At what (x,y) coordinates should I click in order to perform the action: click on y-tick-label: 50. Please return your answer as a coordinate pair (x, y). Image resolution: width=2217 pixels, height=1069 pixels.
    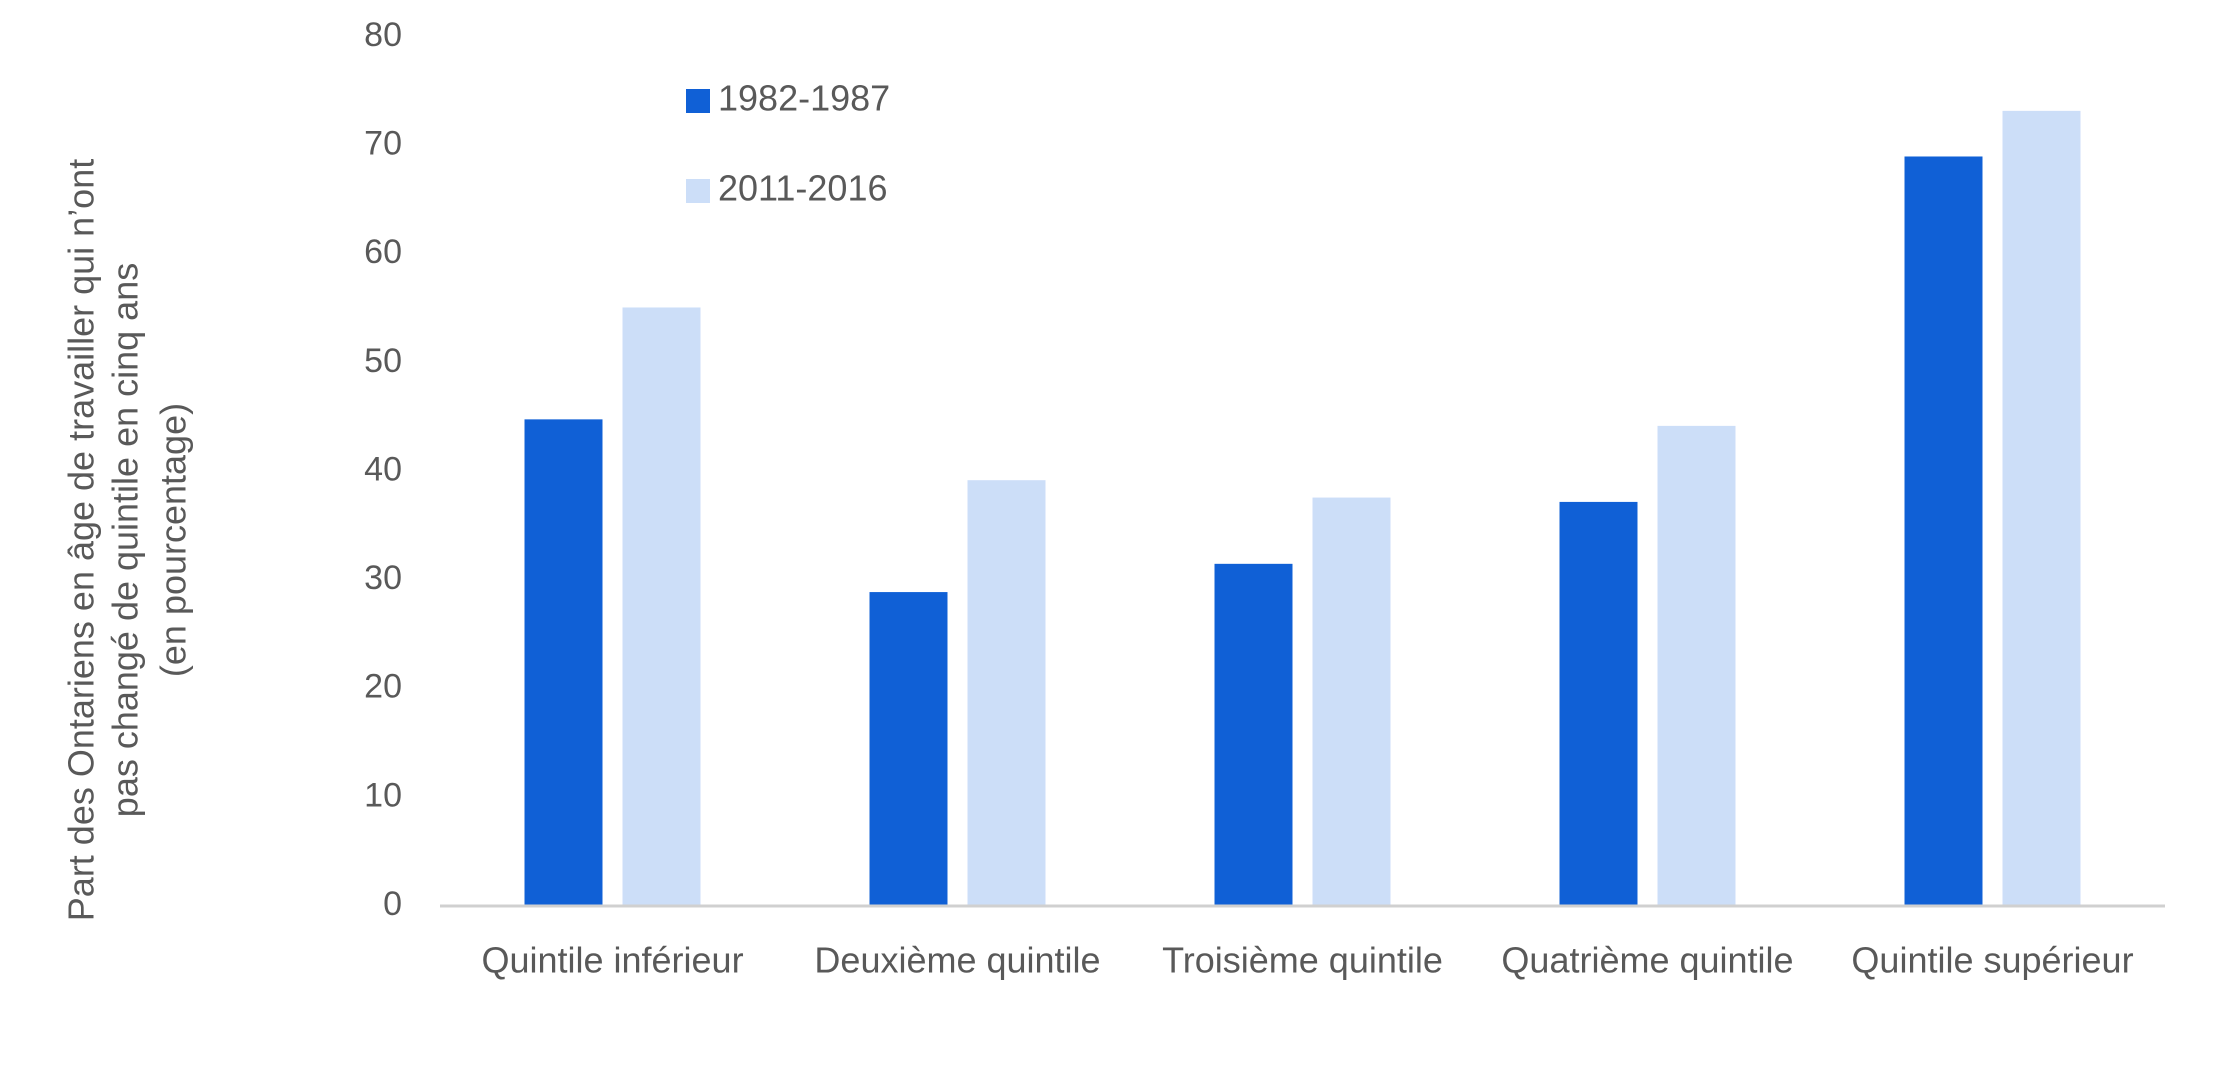
    Looking at the image, I should click on (383, 361).